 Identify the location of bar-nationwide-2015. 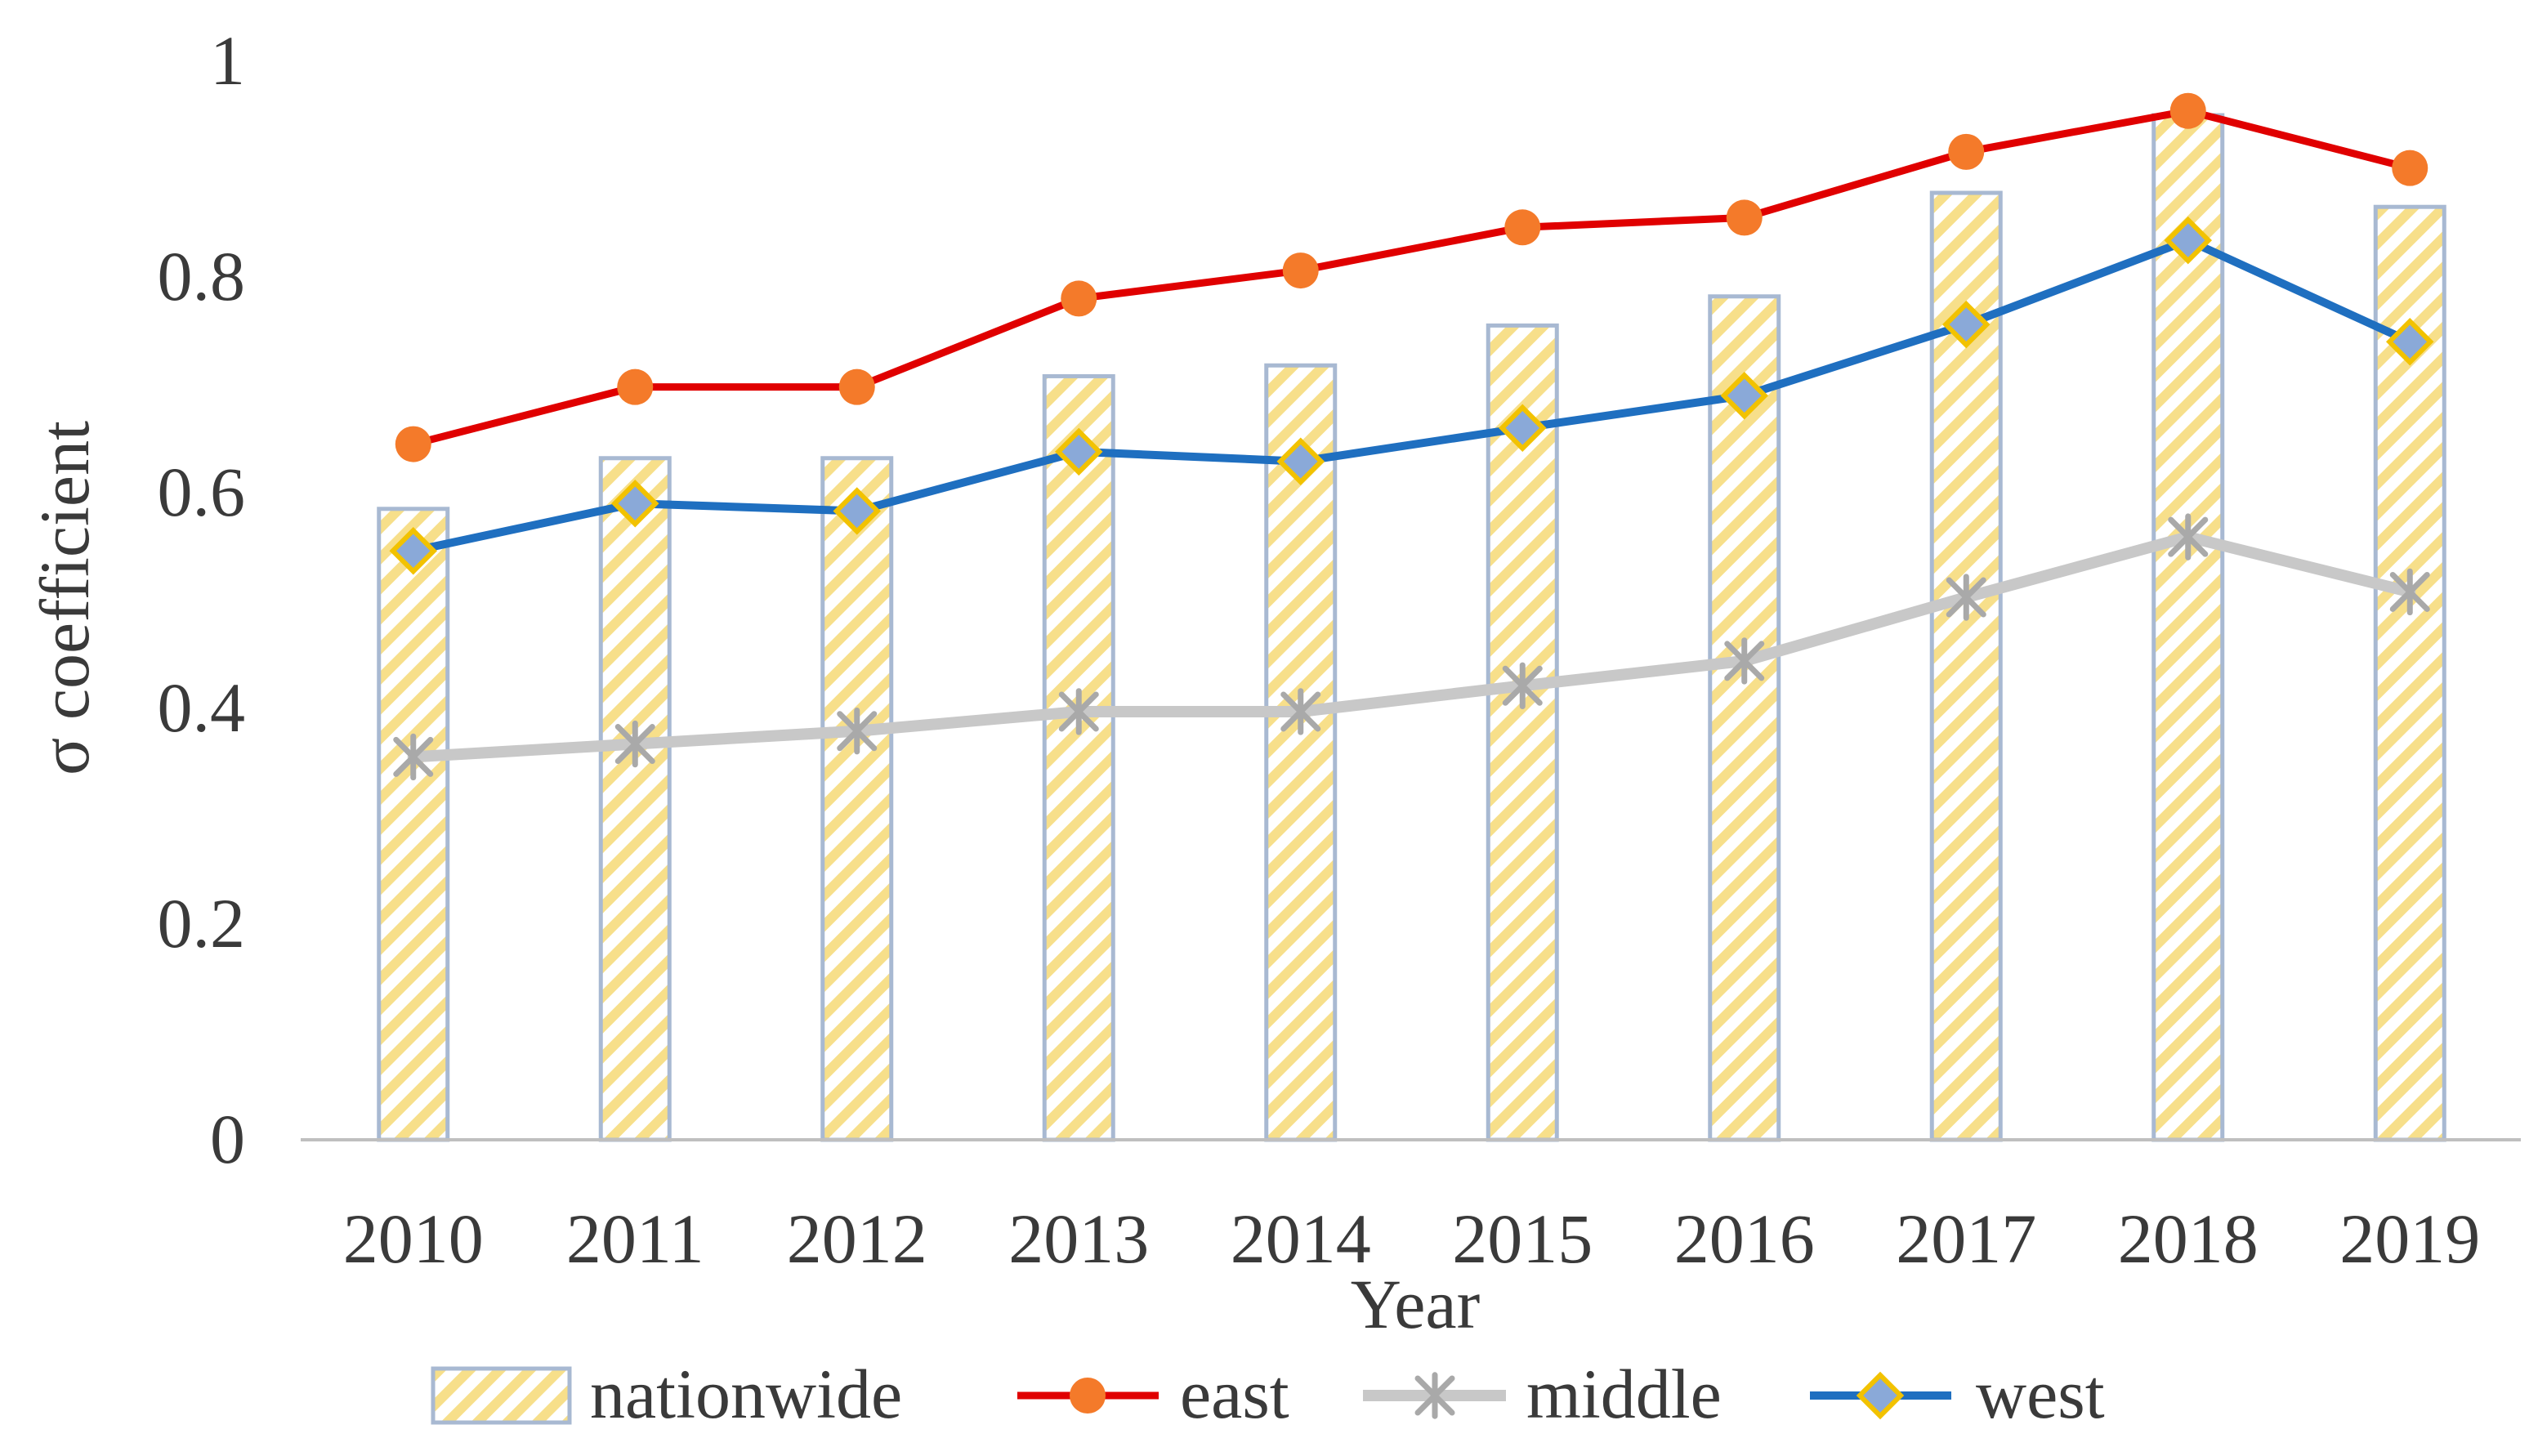
(1522, 732).